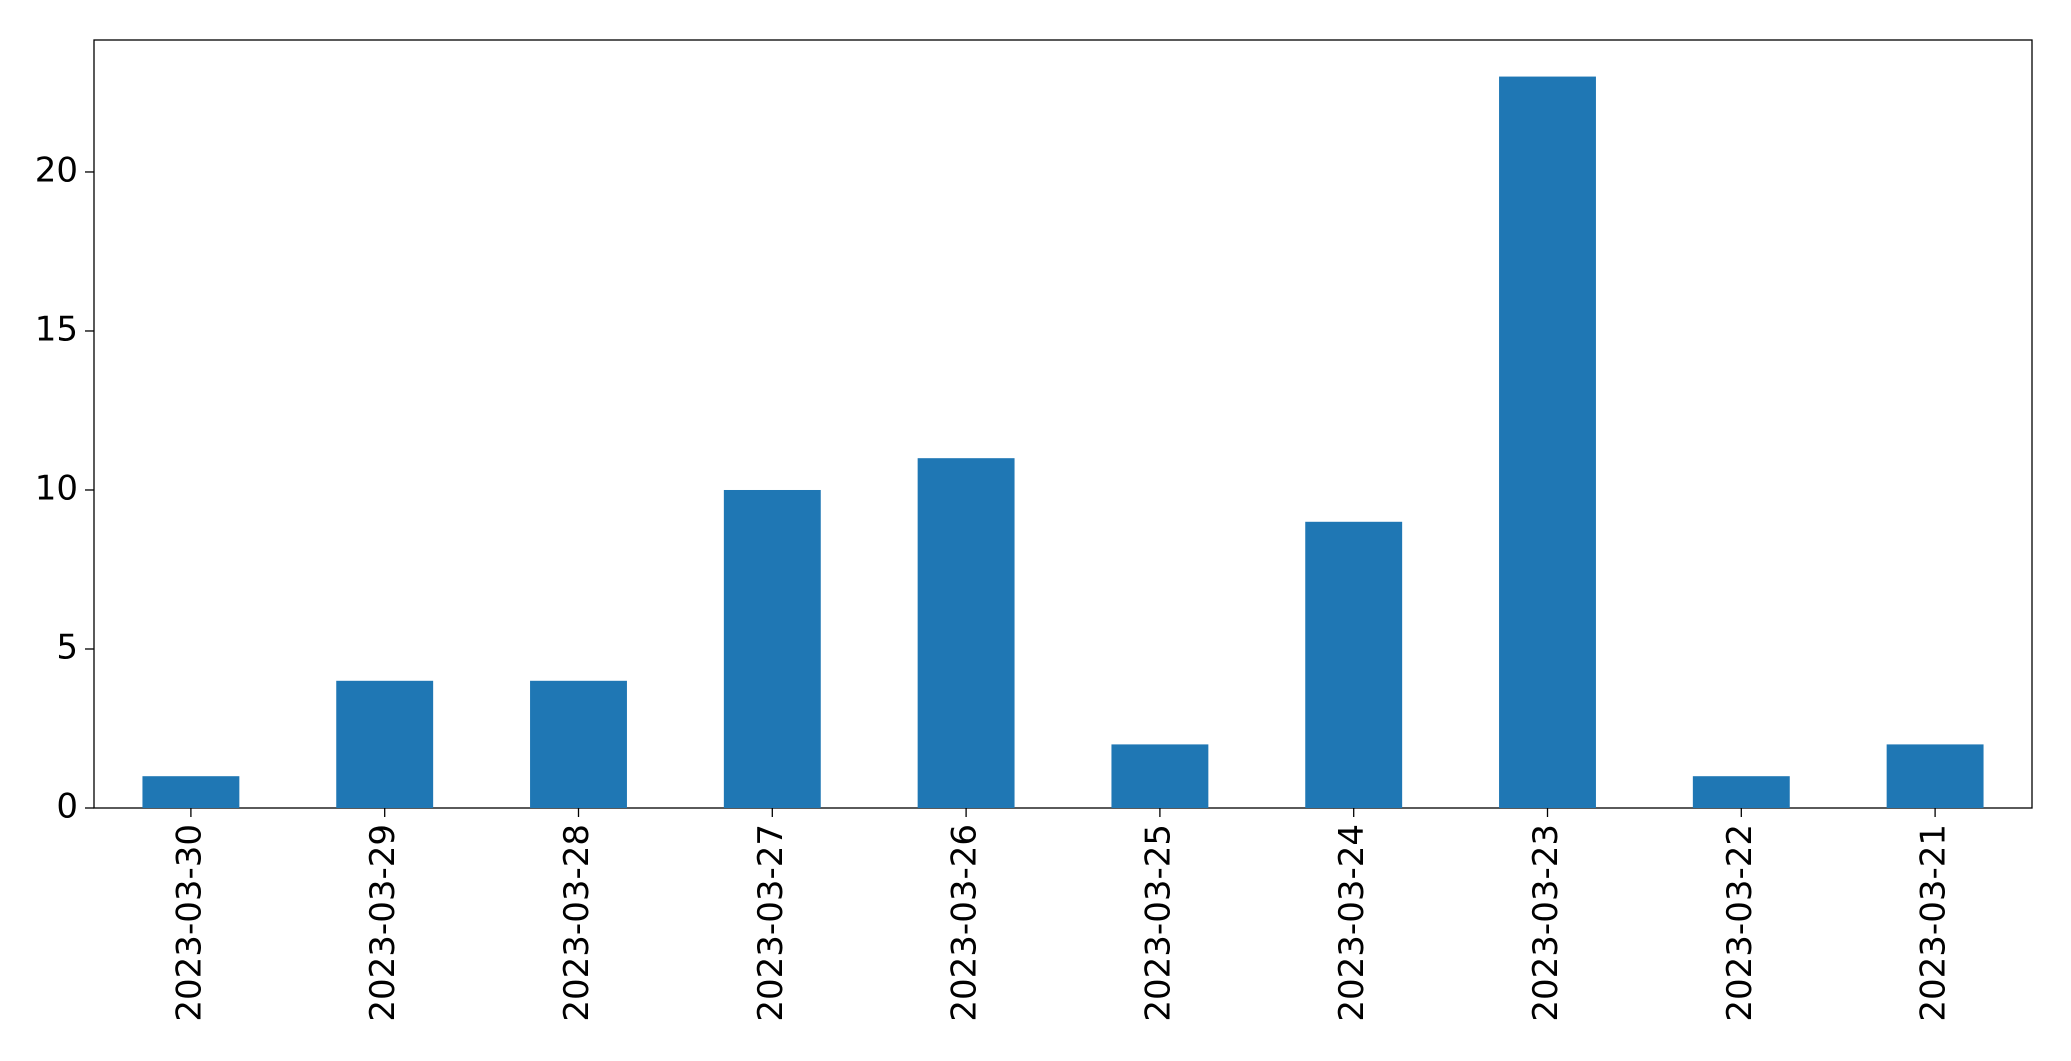  Describe the element at coordinates (56, 329) in the screenshot. I see `y-tick-label: 15` at that location.